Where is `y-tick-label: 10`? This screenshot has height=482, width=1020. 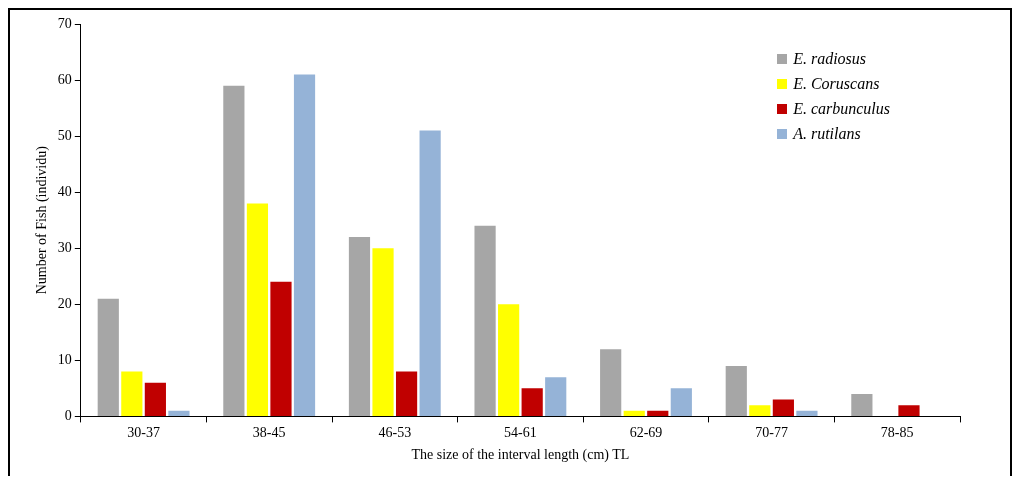
y-tick-label: 10 is located at coordinates (64, 360).